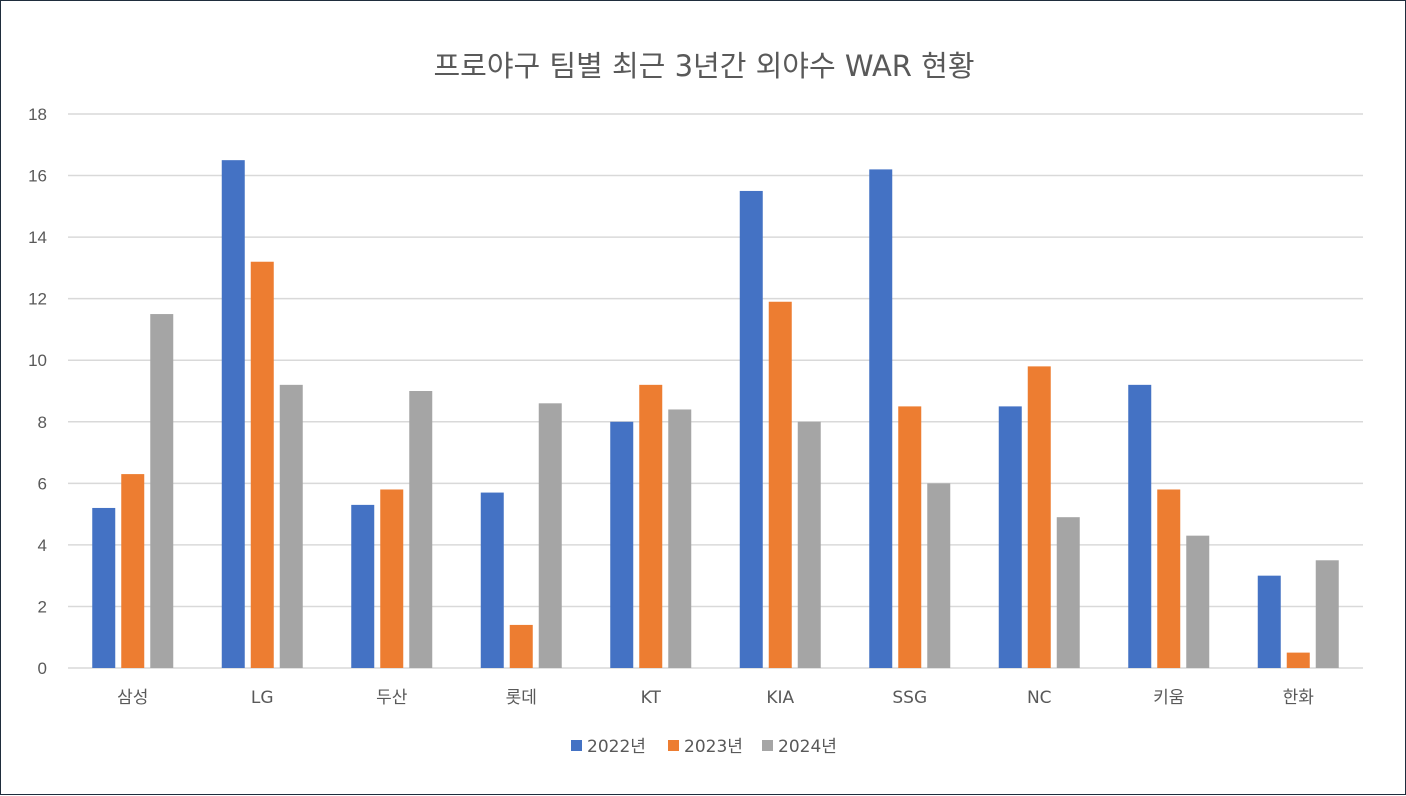 Image resolution: width=1406 pixels, height=796 pixels. Describe the element at coordinates (37, 114) in the screenshot. I see `y-tick-label: 18` at that location.